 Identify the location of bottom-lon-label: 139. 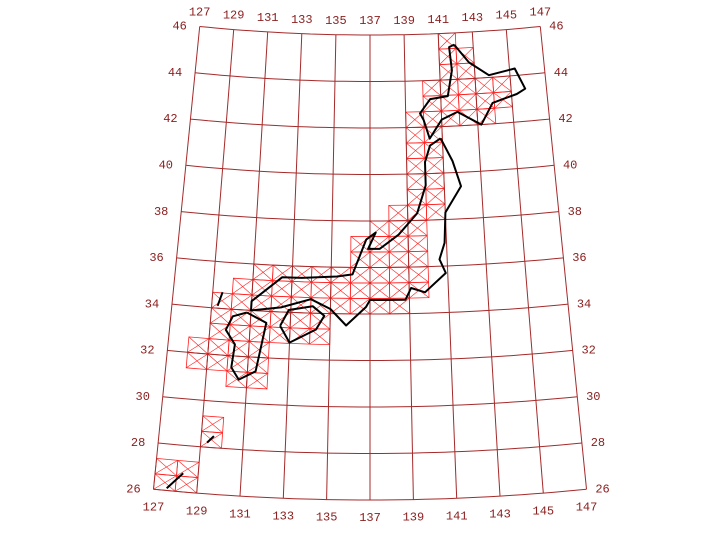
(414, 518).